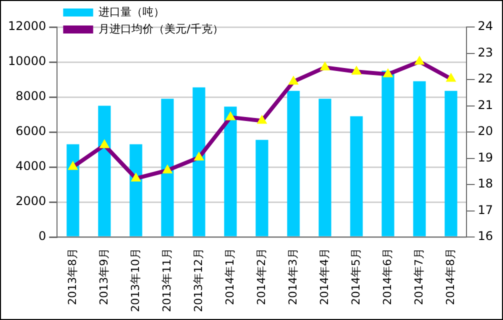 This screenshot has width=503, height=320. I want to click on x-tick-label: 2013年8月, so click(72, 277).